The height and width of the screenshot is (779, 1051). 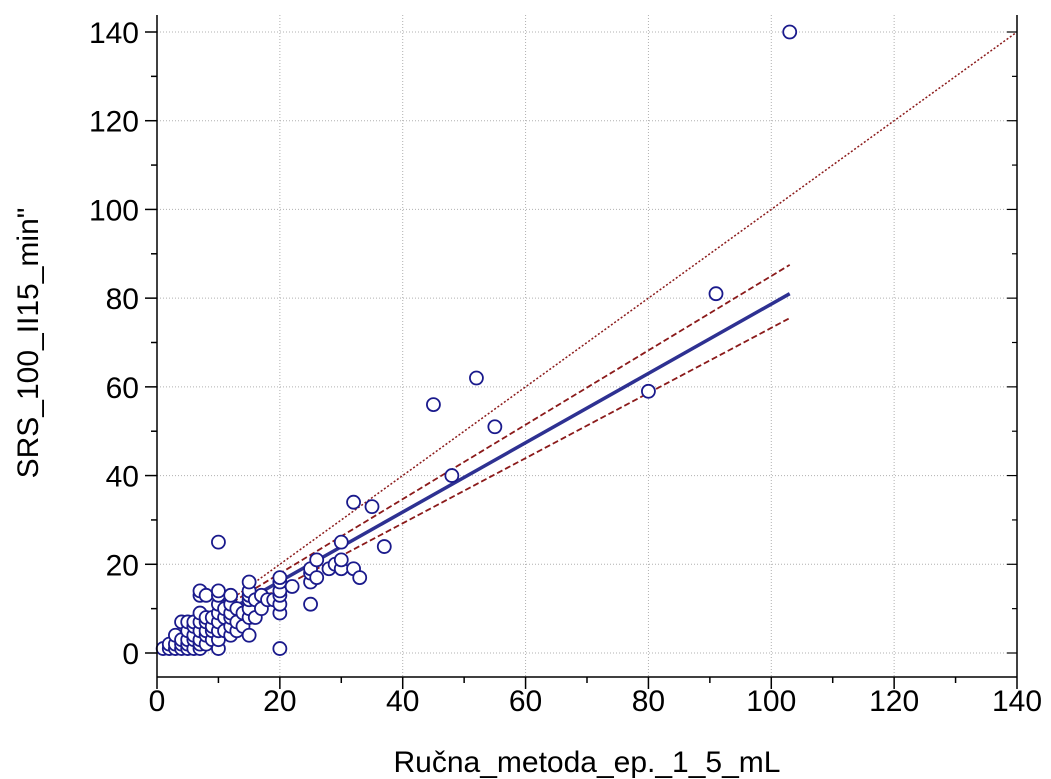 What do you see at coordinates (130, 654) in the screenshot?
I see `y-tick-label: 0` at bounding box center [130, 654].